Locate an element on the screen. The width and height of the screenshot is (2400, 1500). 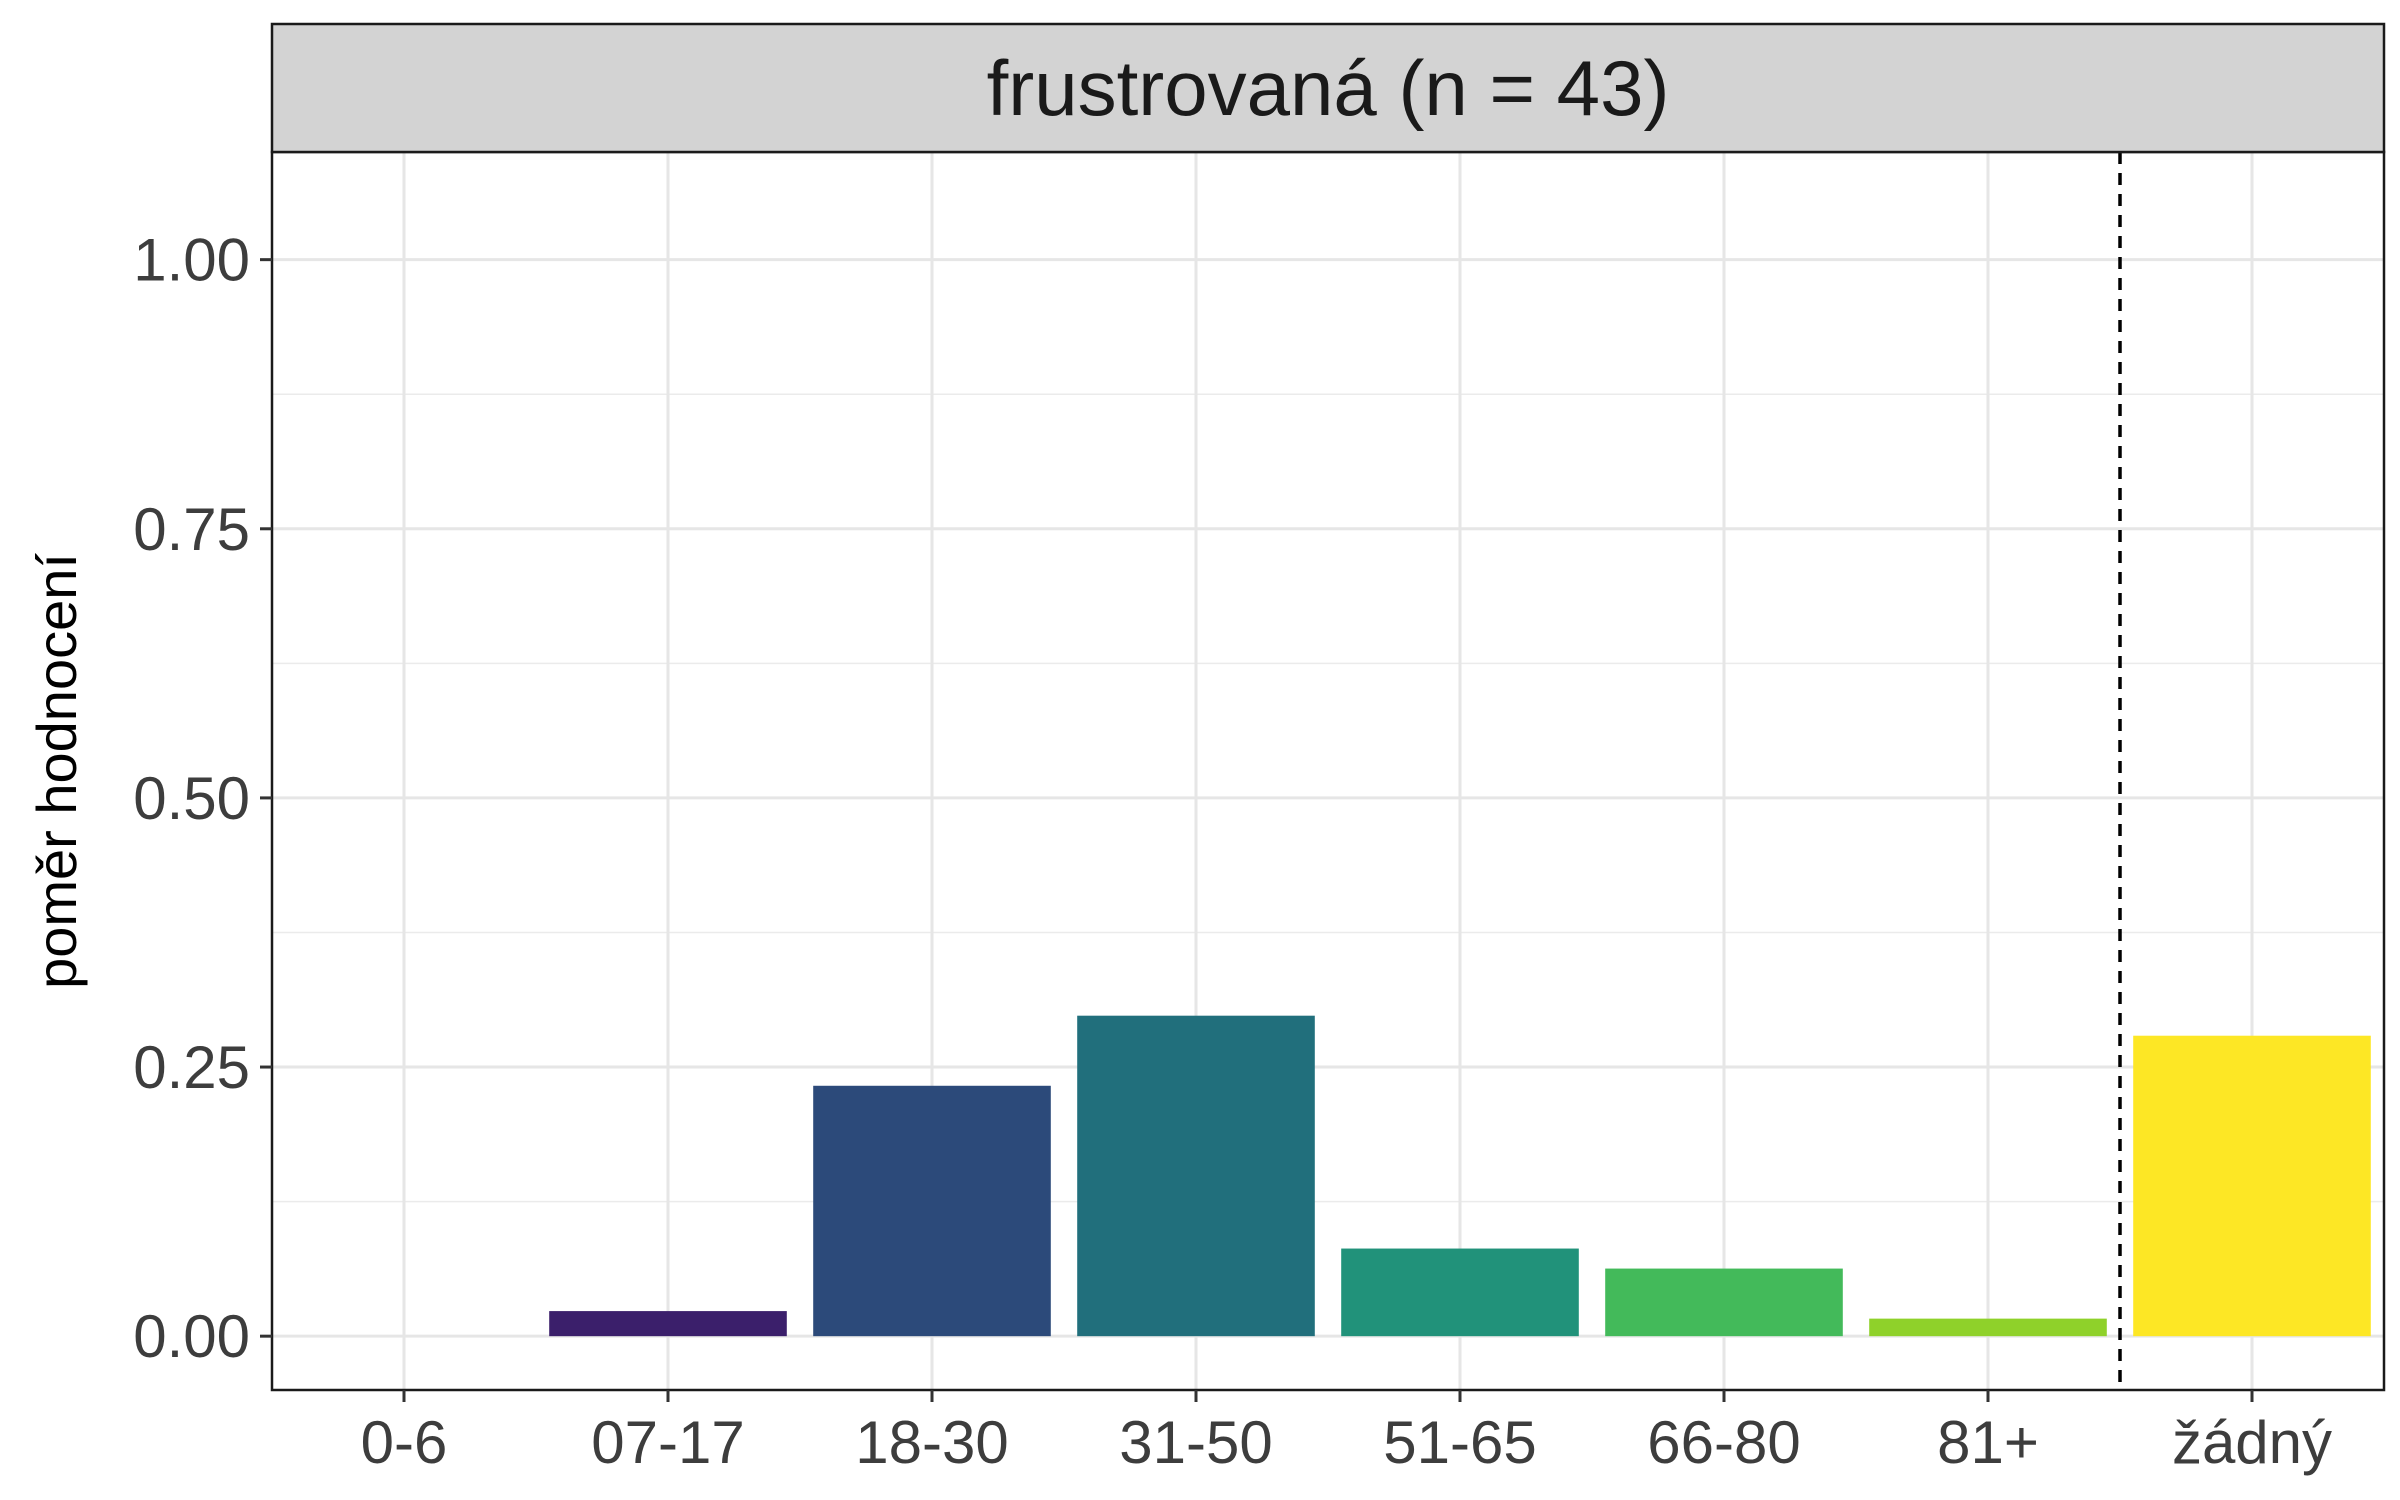
x-tick-label: 0-6 is located at coordinates (404, 1442).